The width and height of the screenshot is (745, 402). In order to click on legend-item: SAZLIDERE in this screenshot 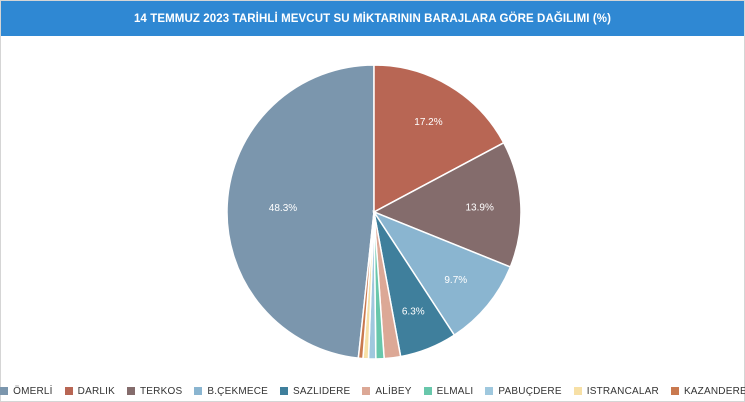, I will do `click(315, 391)`.